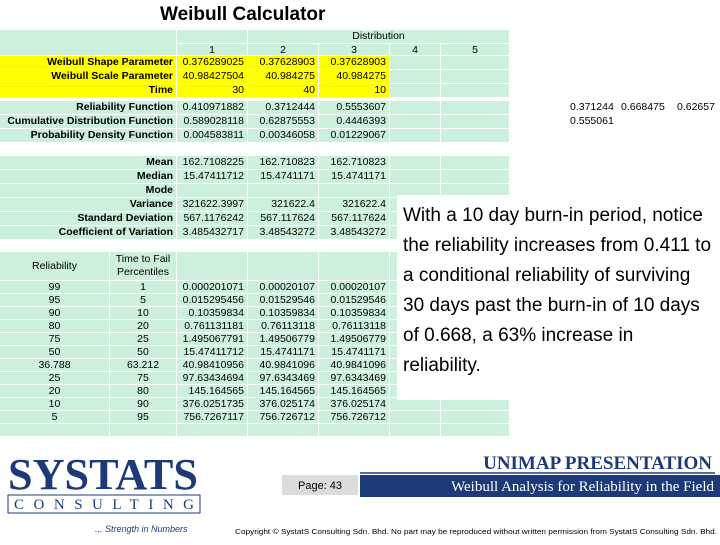  I want to click on reliability: 75, so click(55, 339).